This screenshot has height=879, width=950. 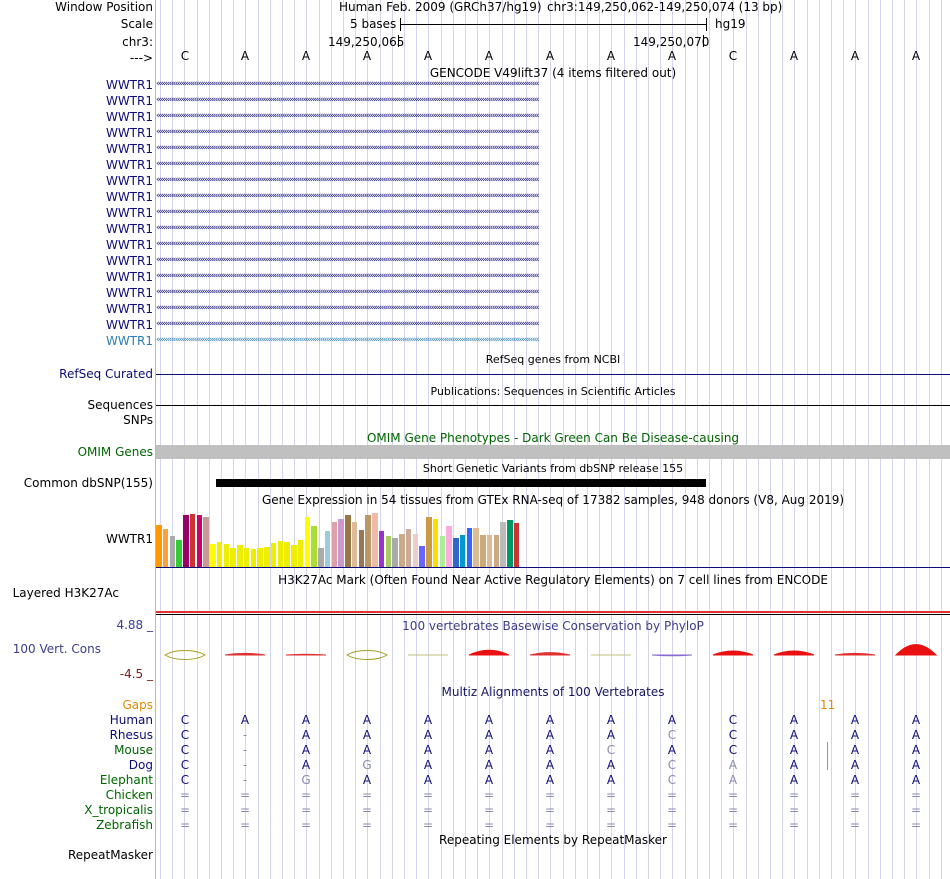 I want to click on omim-bar, so click(x=553, y=452).